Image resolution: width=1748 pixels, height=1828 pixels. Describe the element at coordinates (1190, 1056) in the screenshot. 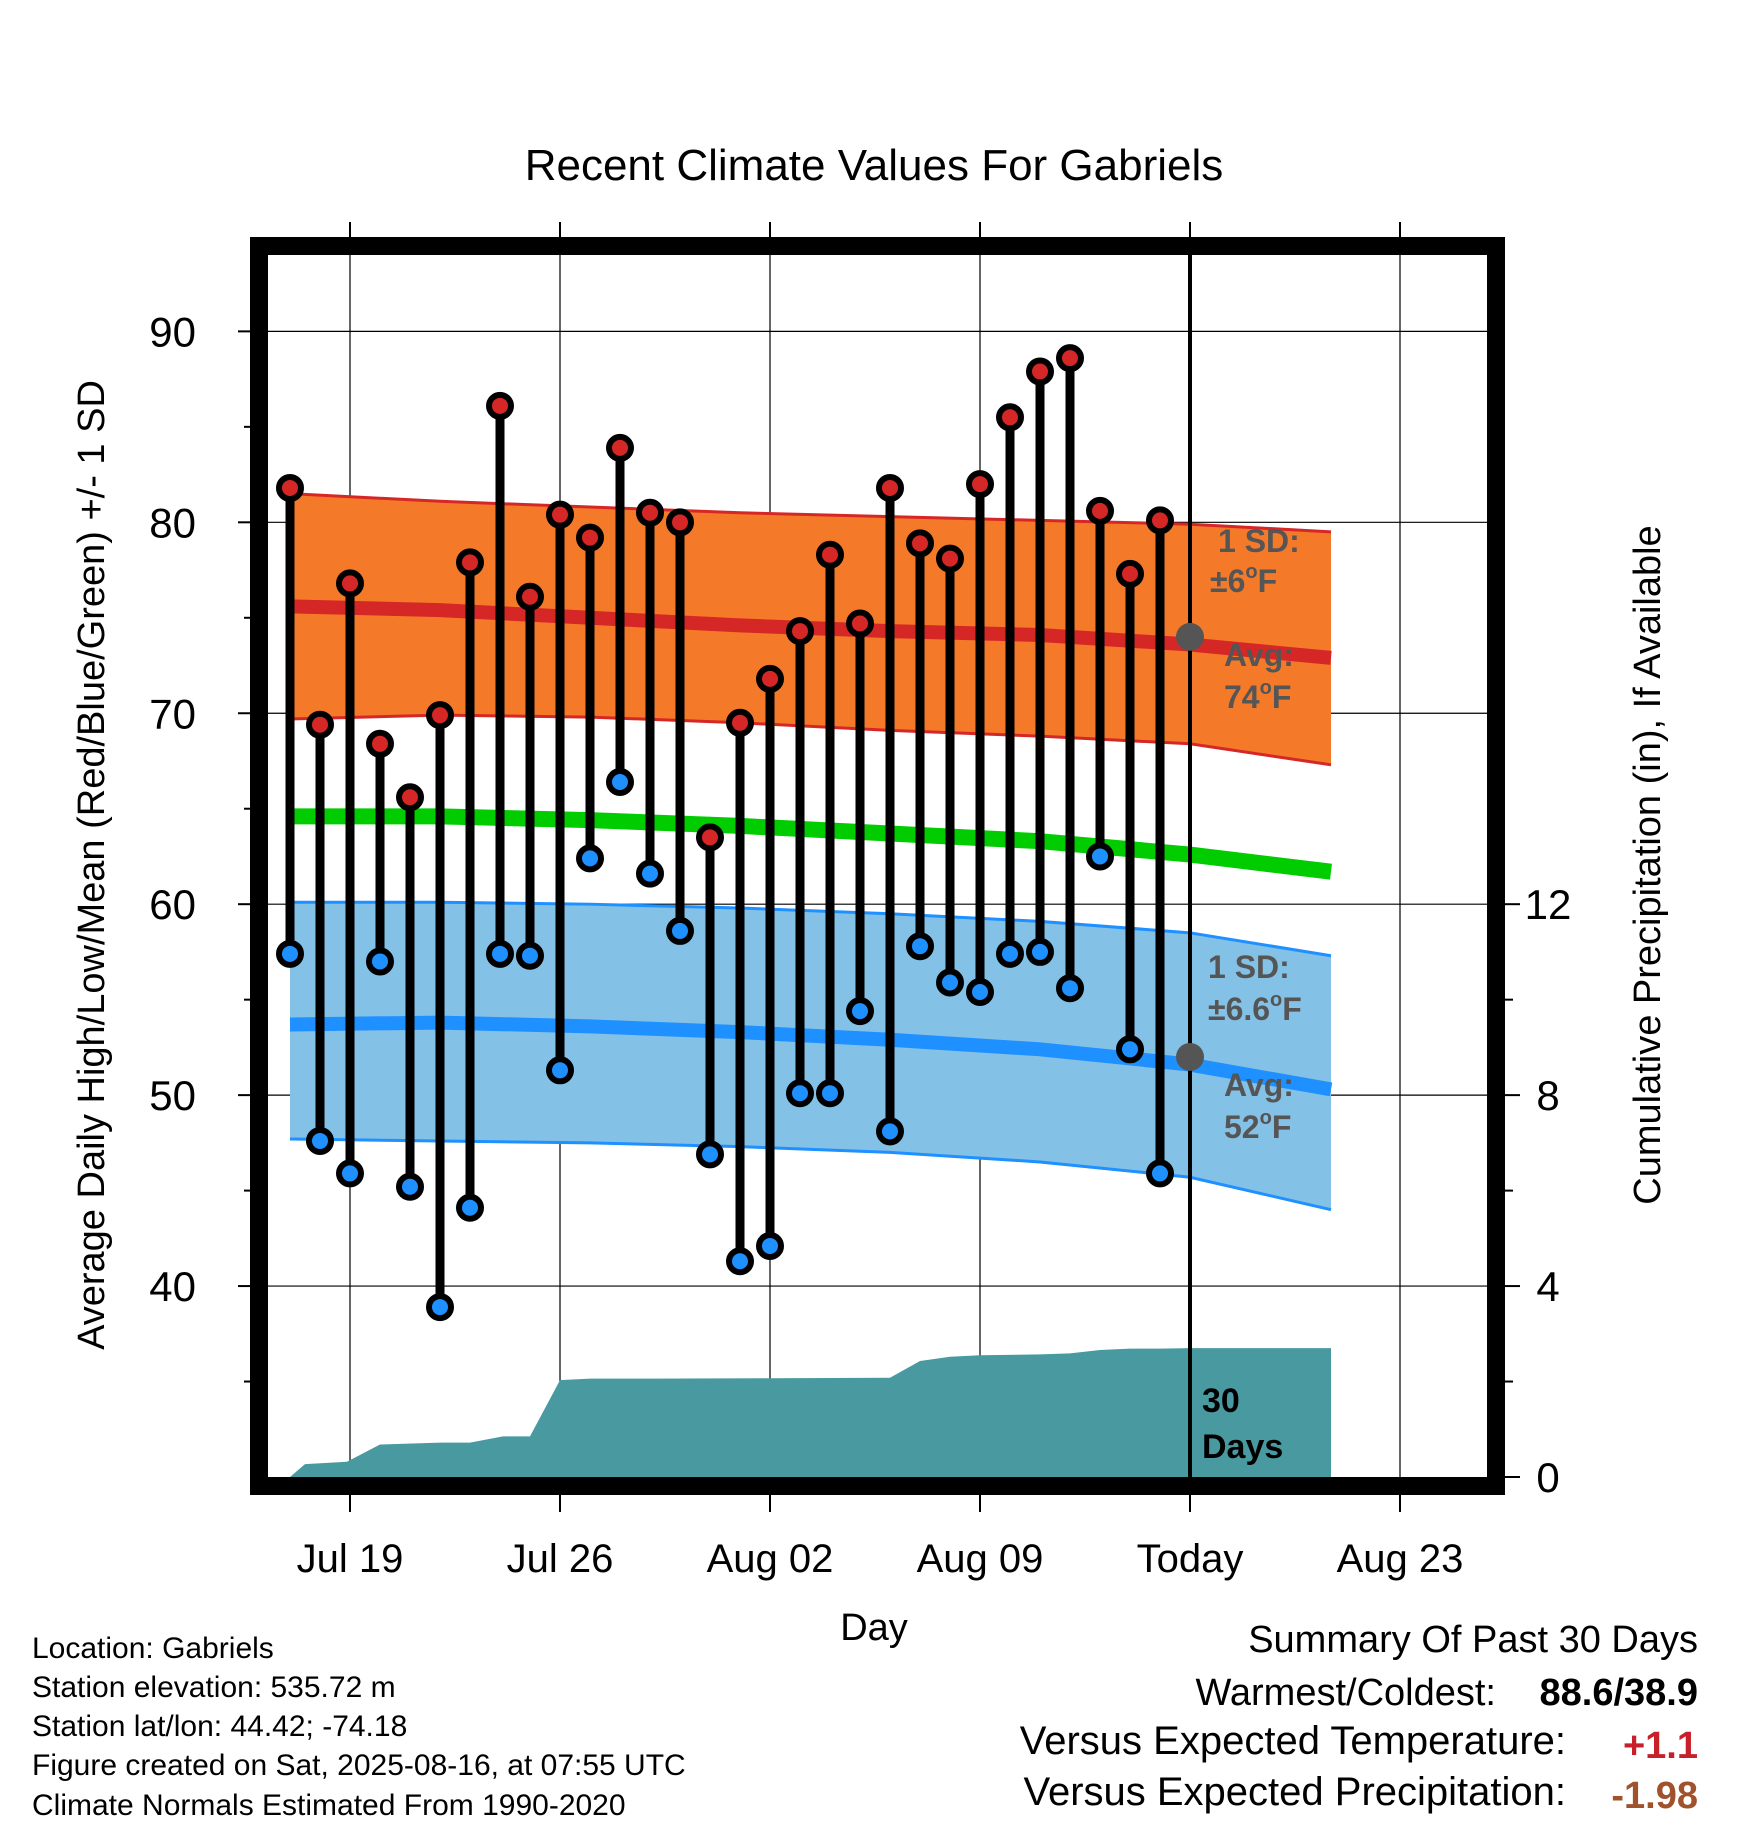

I see `today-low-avg-dot` at that location.